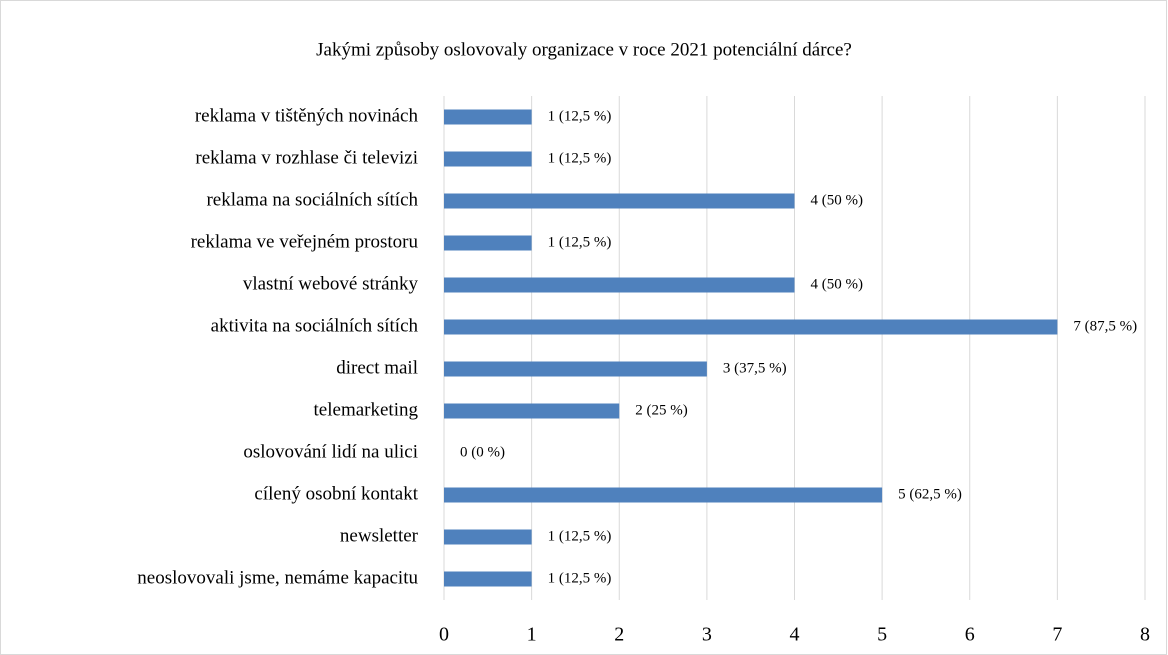 The image size is (1168, 655). I want to click on category-label: direct mail, so click(377, 367).